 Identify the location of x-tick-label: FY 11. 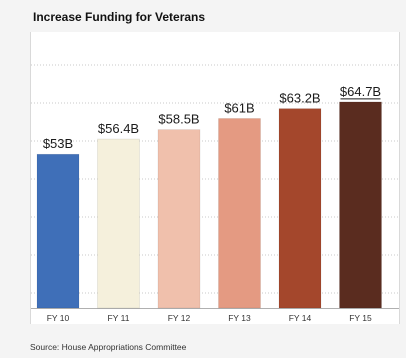
(119, 318).